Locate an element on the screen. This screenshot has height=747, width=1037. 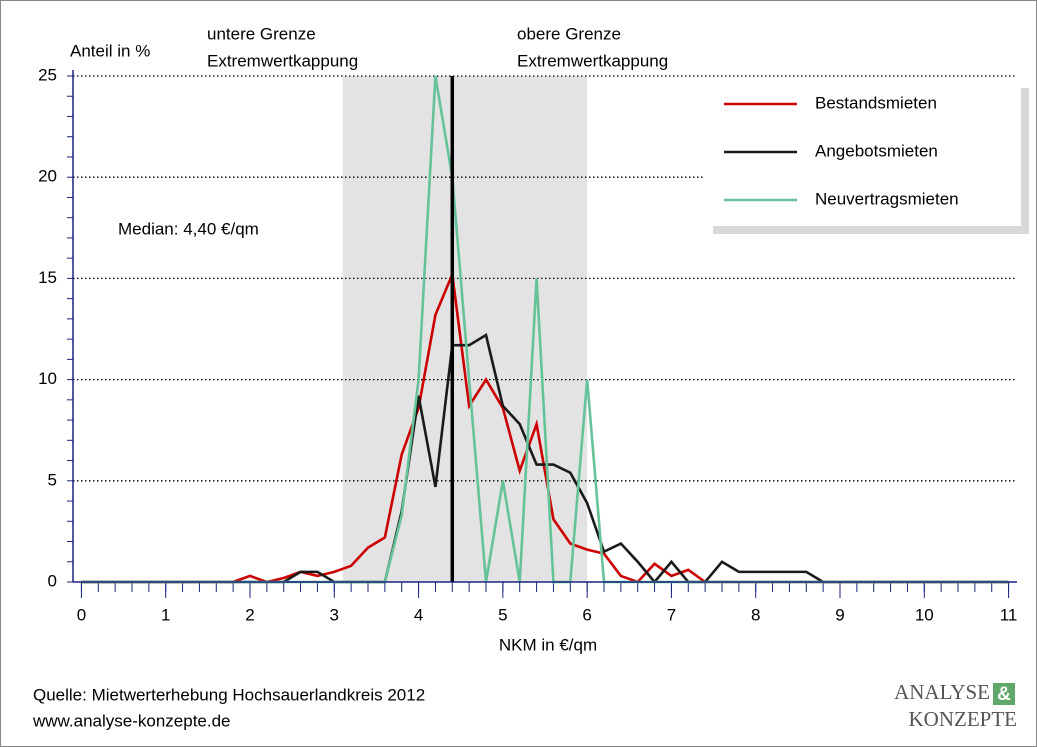
x-tick-label: 8 is located at coordinates (755, 614).